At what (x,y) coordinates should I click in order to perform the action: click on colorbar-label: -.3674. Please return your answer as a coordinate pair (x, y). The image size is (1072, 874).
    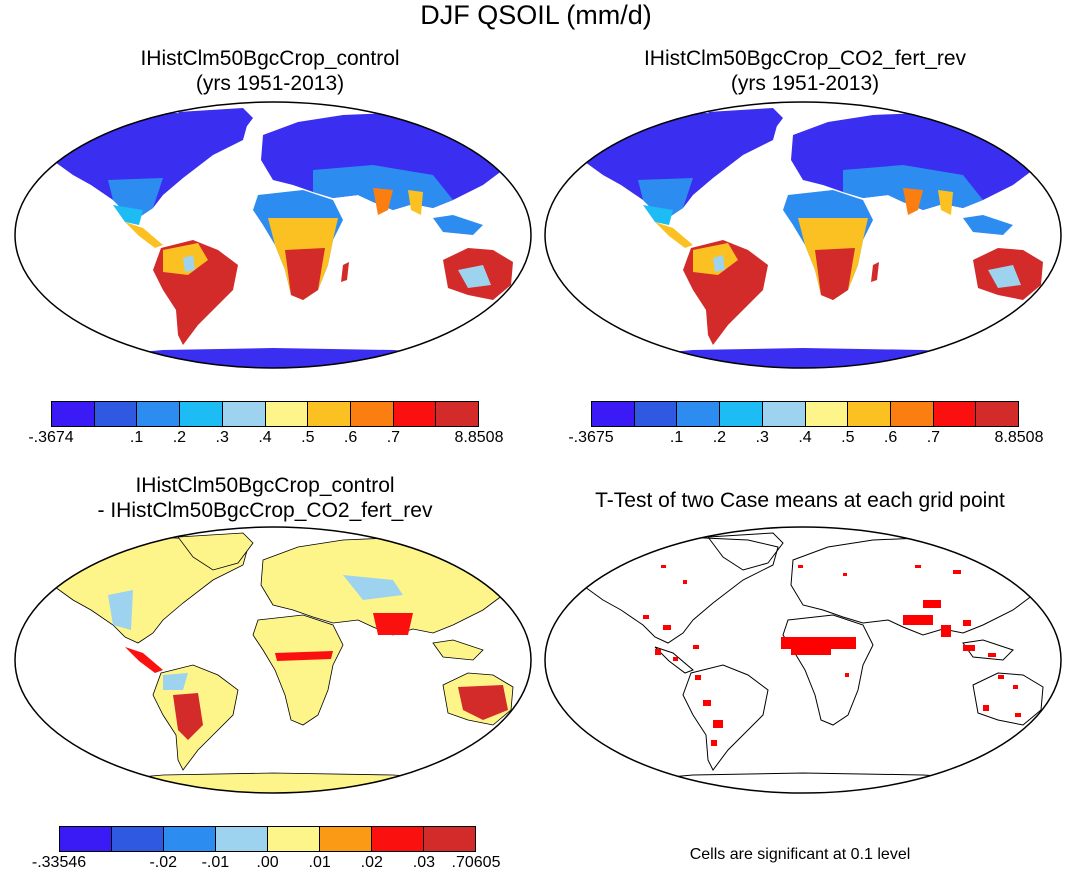
    Looking at the image, I should click on (51, 437).